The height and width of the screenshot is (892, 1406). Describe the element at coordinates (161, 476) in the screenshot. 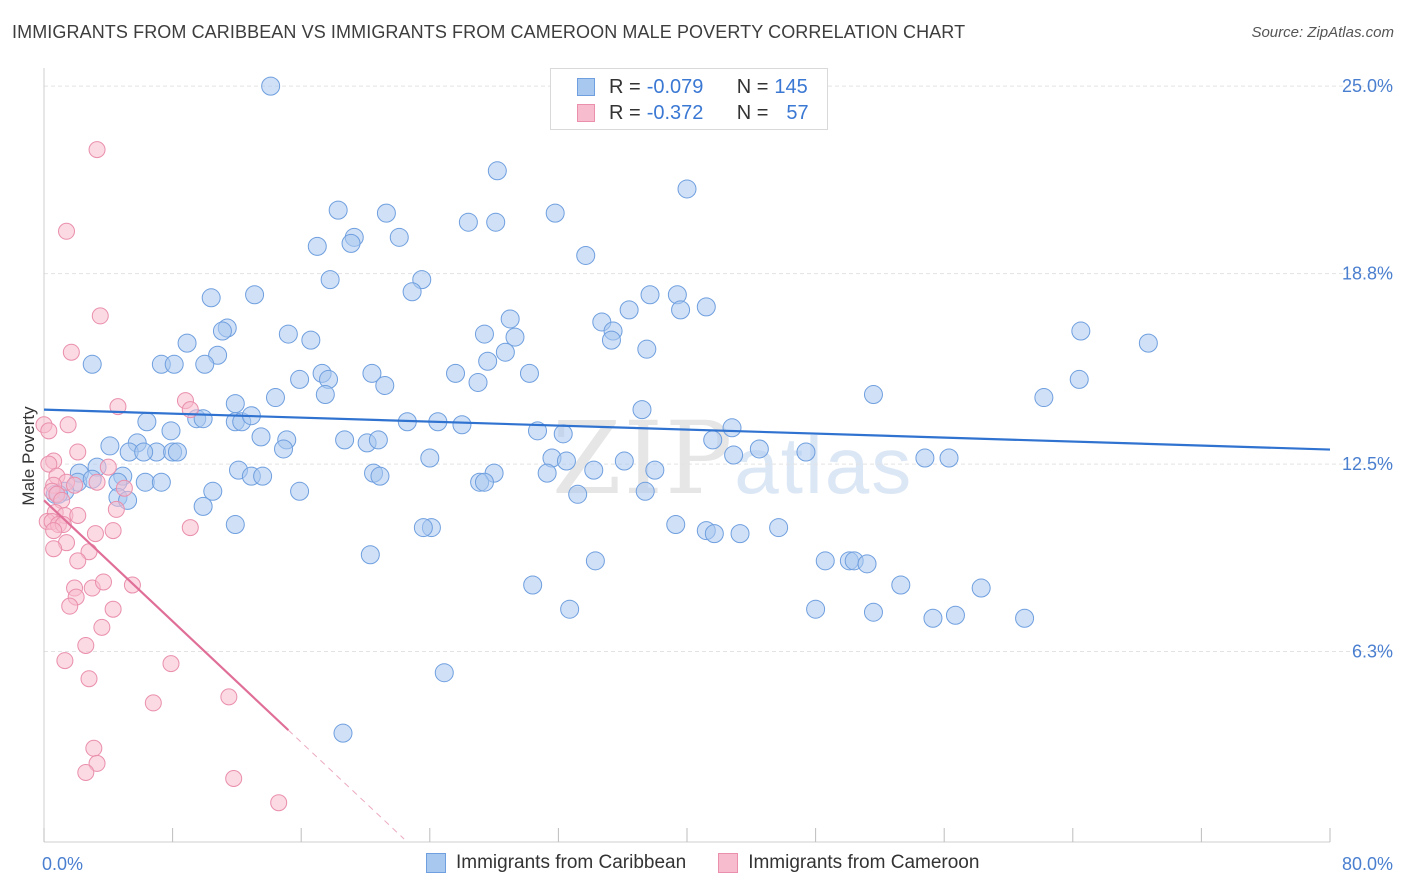

I see `cameroon-points` at that location.